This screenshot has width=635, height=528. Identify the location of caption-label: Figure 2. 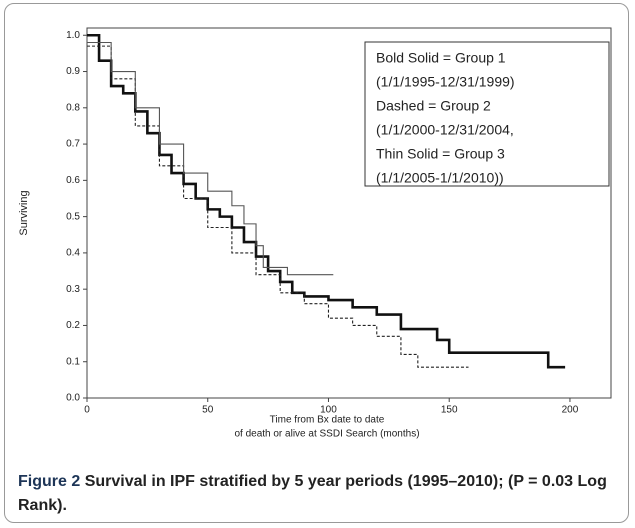
(49, 481).